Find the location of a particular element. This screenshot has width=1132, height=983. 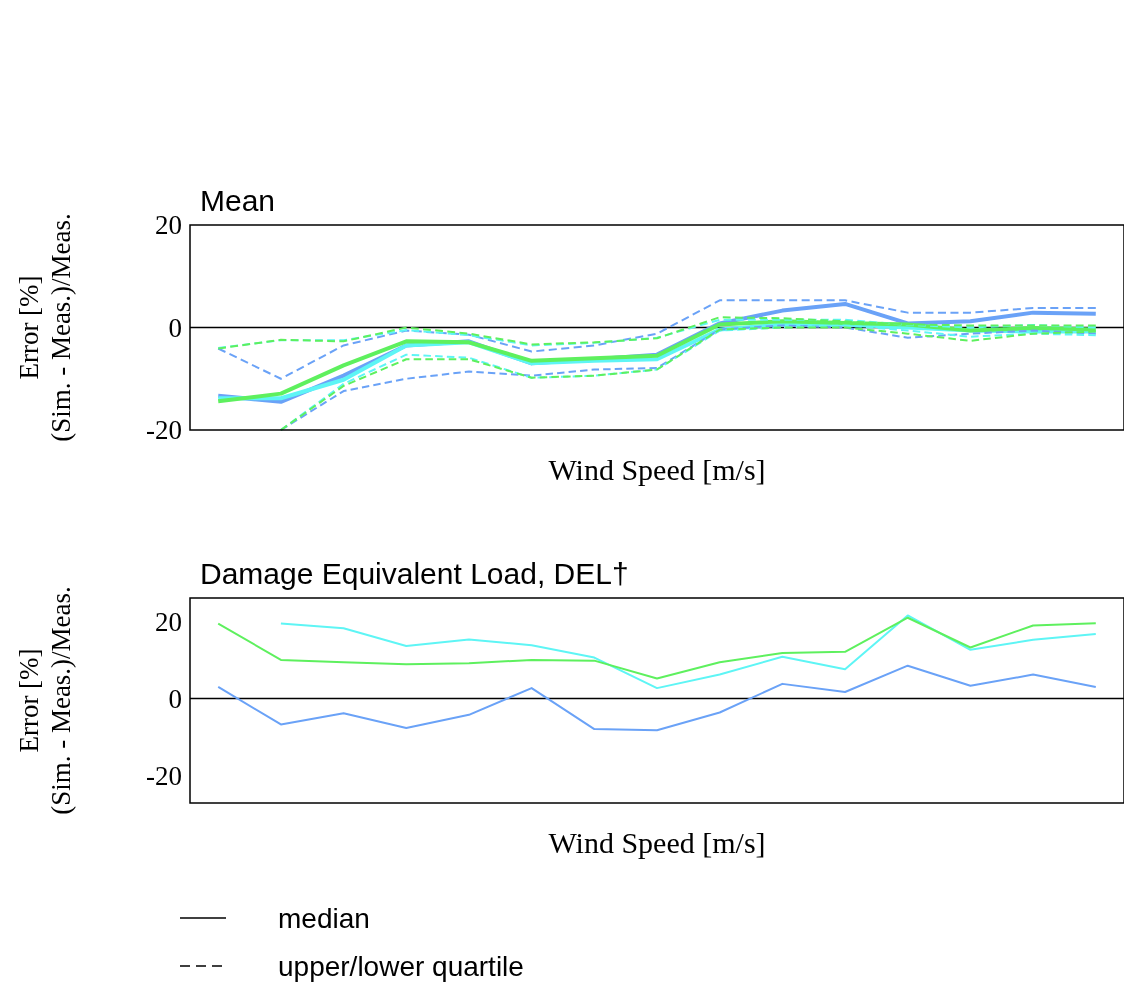

chart-title: Mean is located at coordinates (238, 200).